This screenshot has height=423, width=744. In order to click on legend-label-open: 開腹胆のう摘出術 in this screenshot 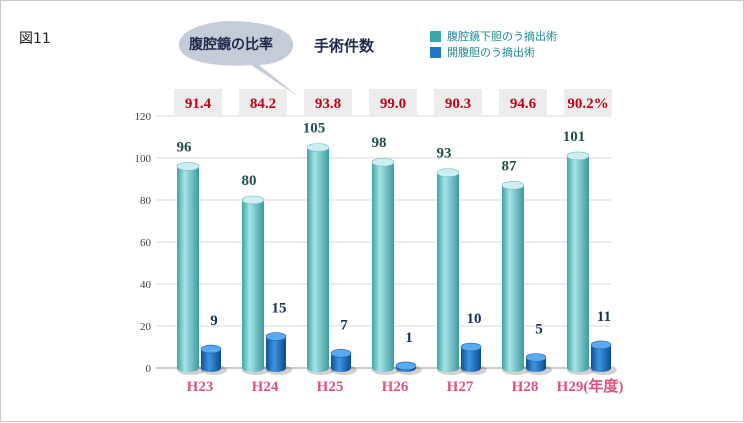, I will do `click(491, 52)`.